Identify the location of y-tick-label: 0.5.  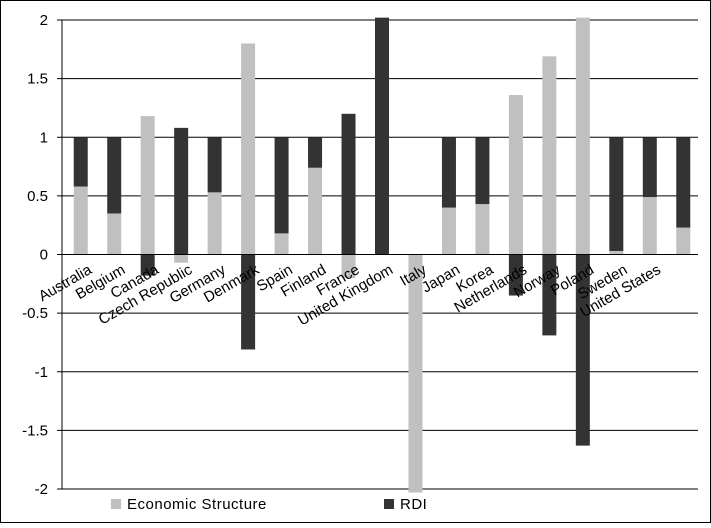
(37, 196).